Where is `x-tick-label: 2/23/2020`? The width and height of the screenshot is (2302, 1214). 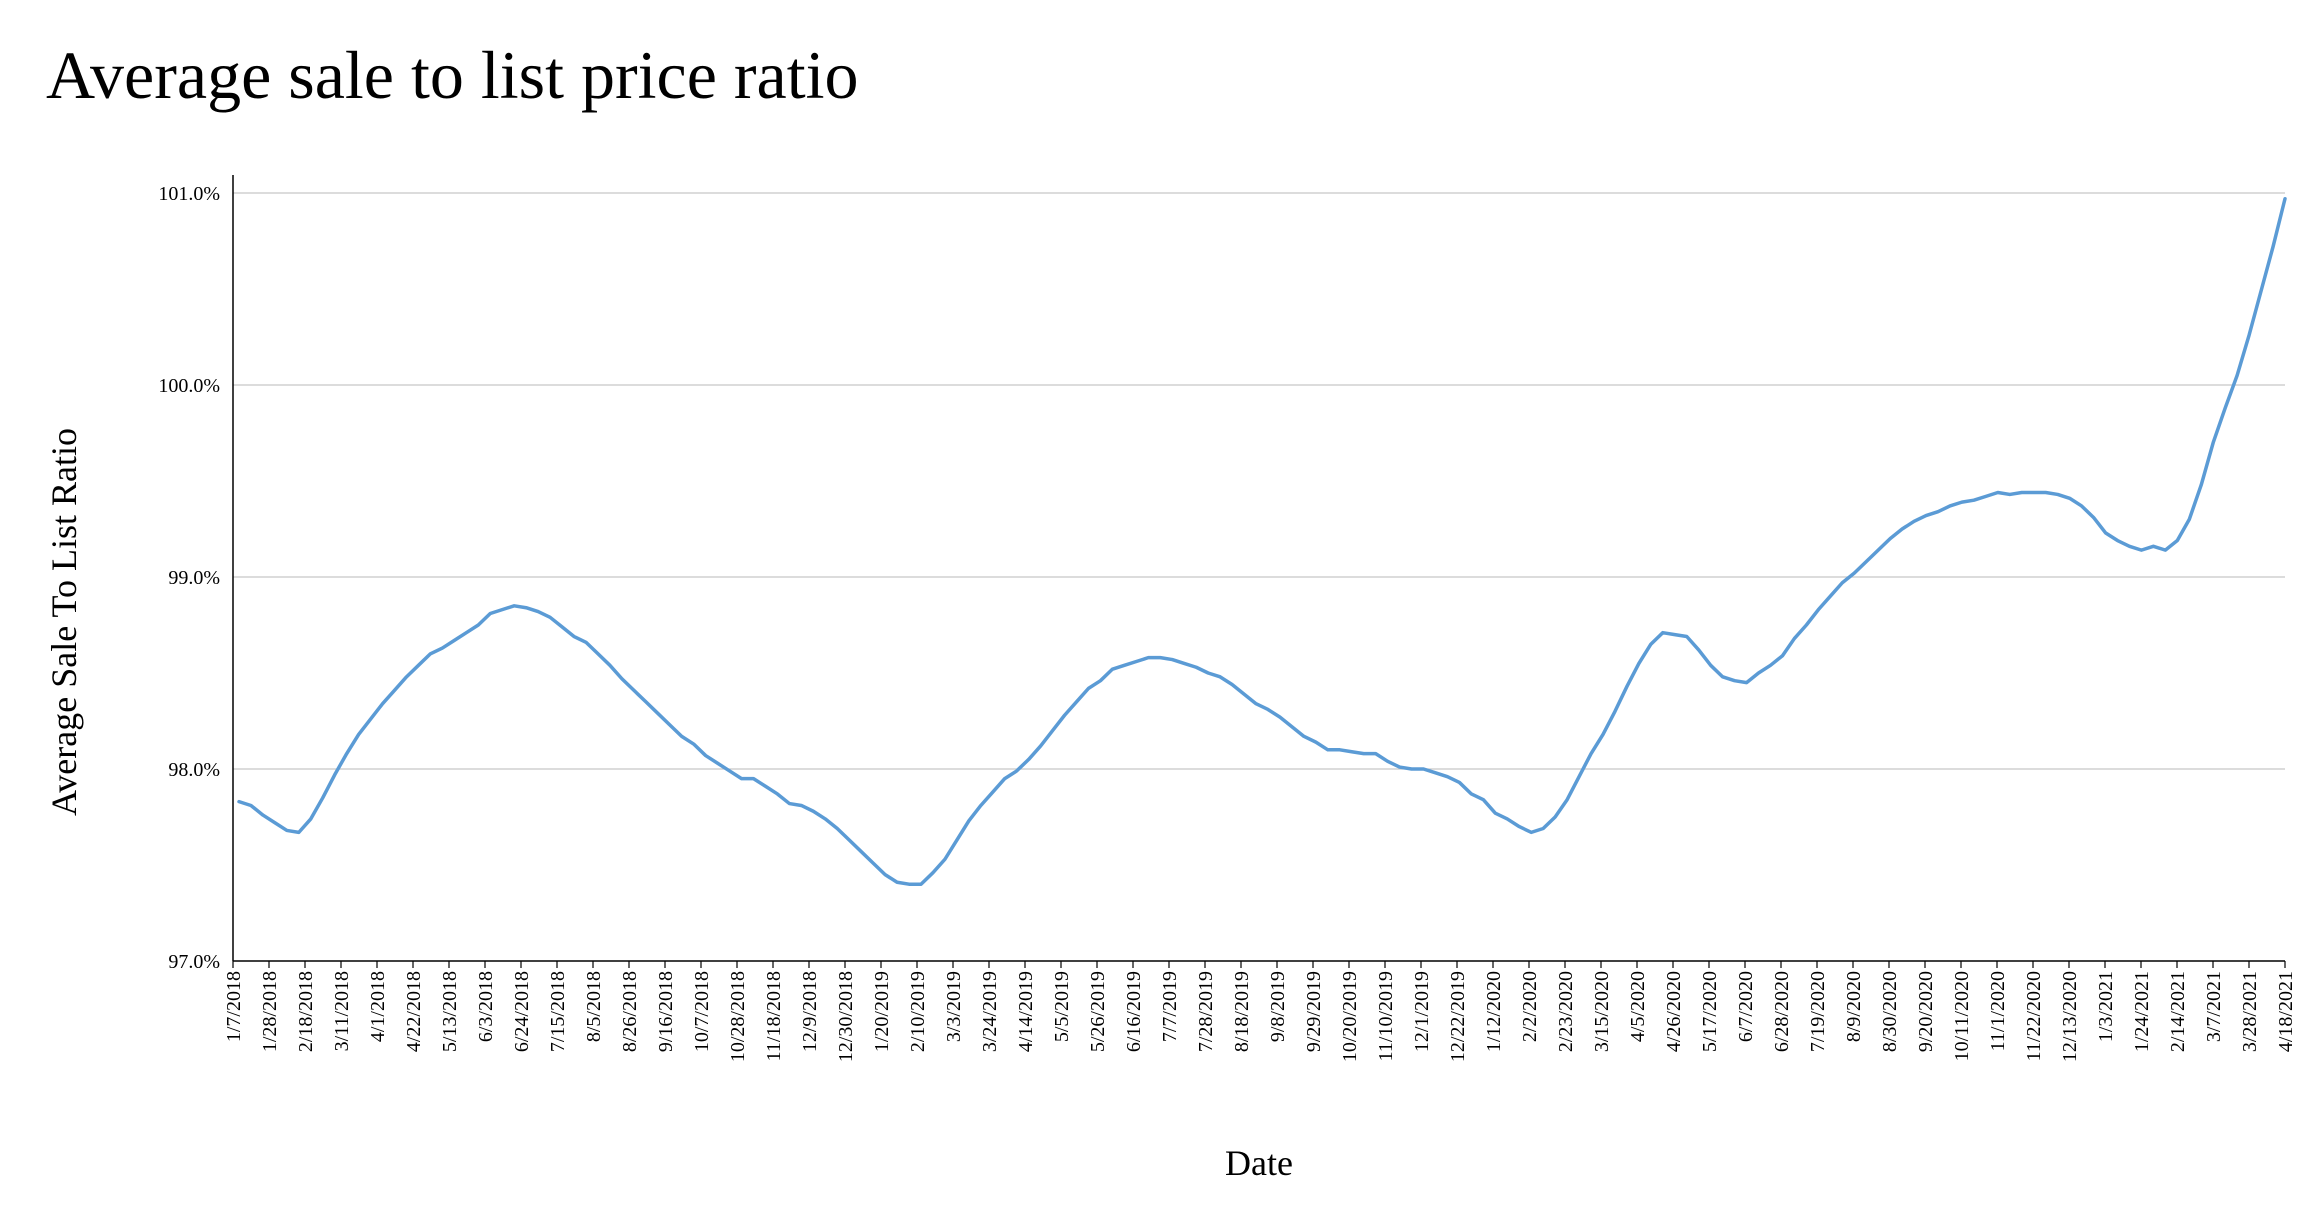
x-tick-label: 2/23/2020 is located at coordinates (1566, 1011).